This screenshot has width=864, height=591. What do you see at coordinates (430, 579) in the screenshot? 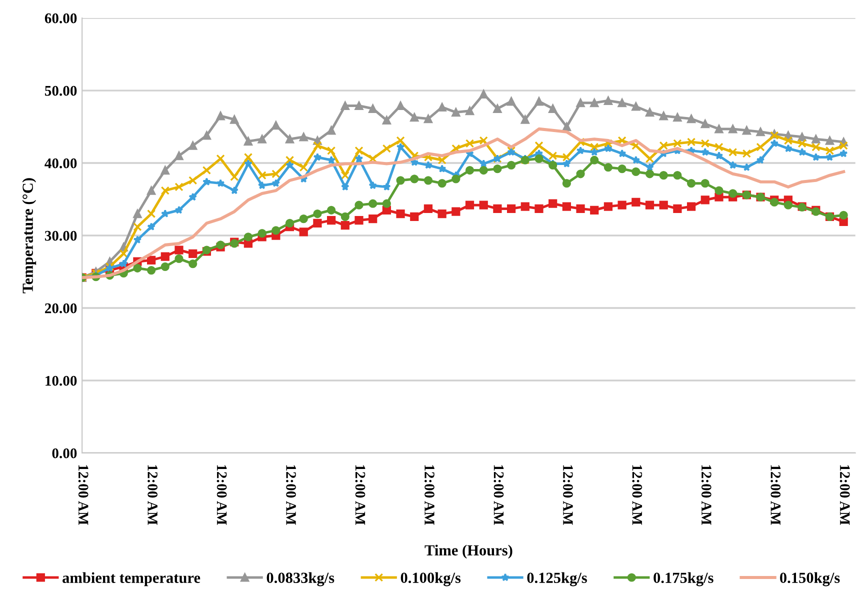
I see `legend-label: 0.100kg/s` at bounding box center [430, 579].